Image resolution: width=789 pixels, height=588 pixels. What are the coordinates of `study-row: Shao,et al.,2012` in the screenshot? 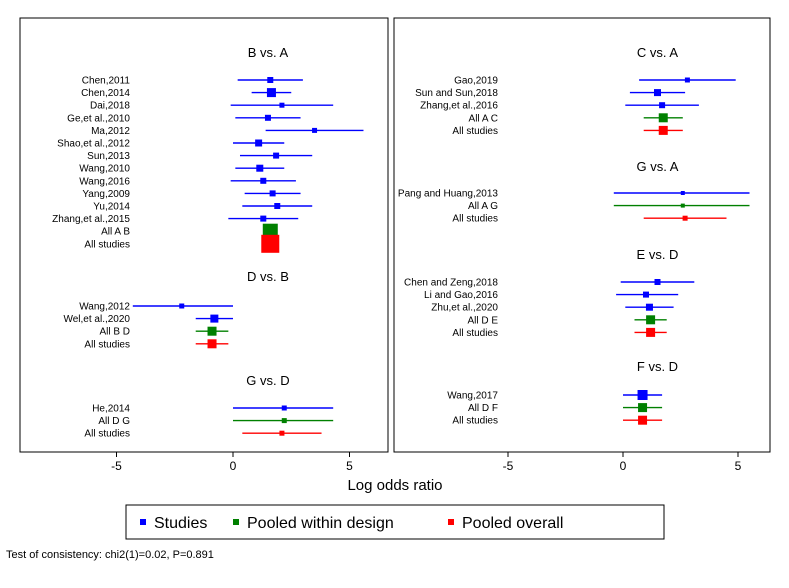 It's located at (171, 144).